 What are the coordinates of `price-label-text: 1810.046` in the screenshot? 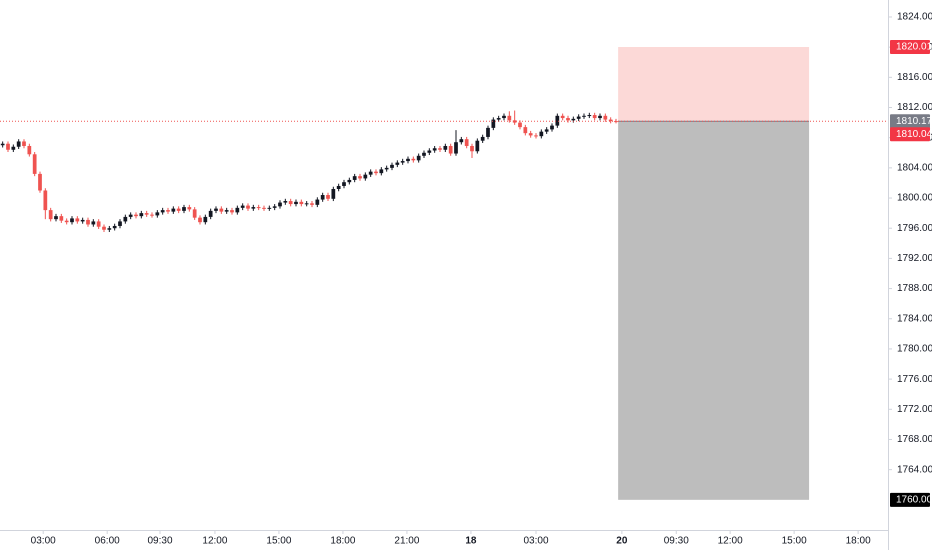 It's located at (914, 134).